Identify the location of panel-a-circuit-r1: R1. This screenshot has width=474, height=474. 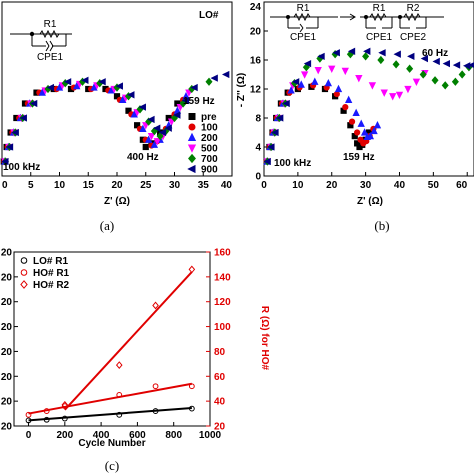
(50, 24).